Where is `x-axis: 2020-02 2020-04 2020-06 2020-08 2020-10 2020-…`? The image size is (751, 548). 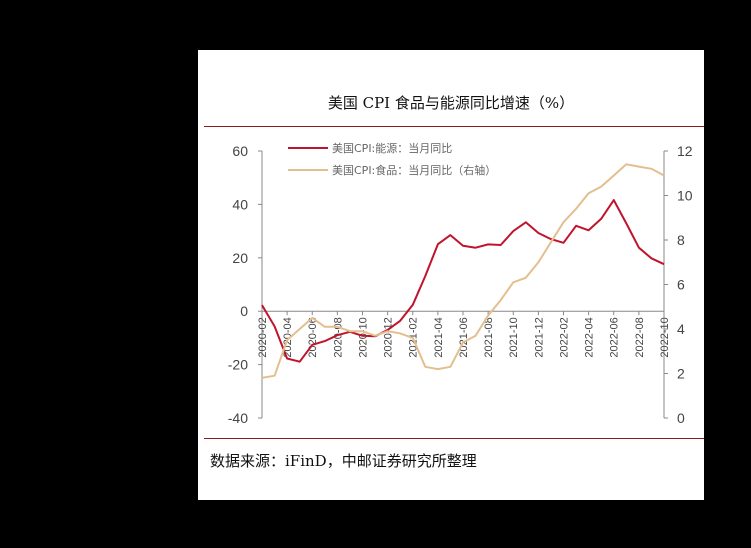 x-axis: 2020-02 2020-04 2020-06 2020-08 2020-10 2020-… is located at coordinates (464, 334).